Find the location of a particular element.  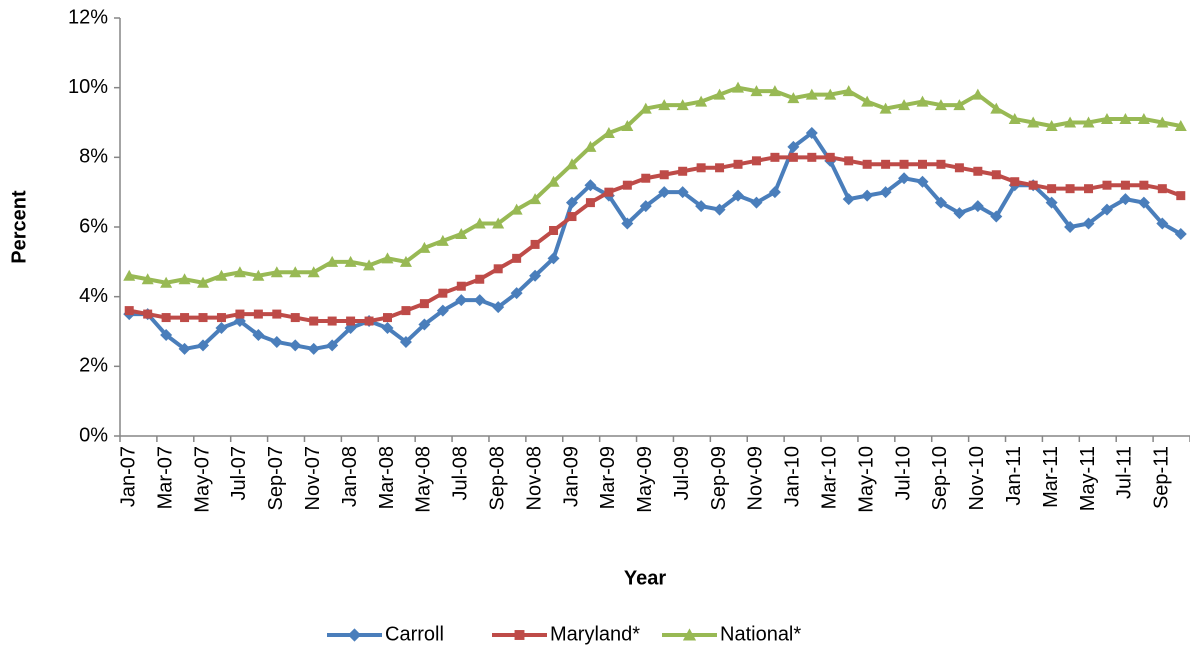

x-tick-label: Mar-09 is located at coordinates (608, 477).